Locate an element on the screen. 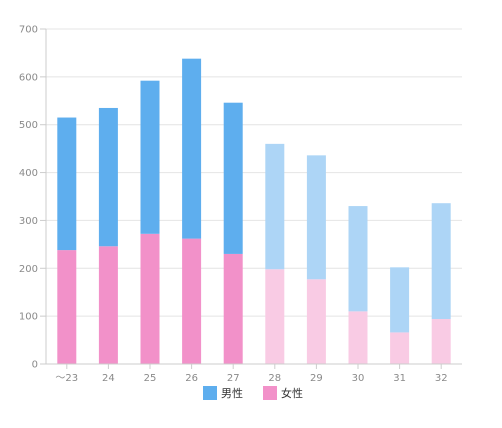 The height and width of the screenshot is (428, 502). y-tick-label: 200 is located at coordinates (28, 269).